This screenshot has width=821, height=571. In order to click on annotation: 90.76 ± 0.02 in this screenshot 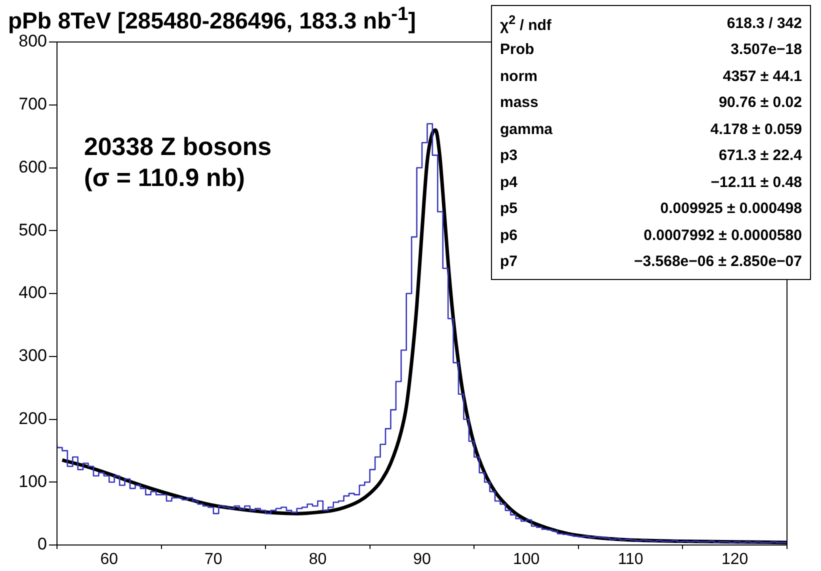, I will do `click(760, 103)`.